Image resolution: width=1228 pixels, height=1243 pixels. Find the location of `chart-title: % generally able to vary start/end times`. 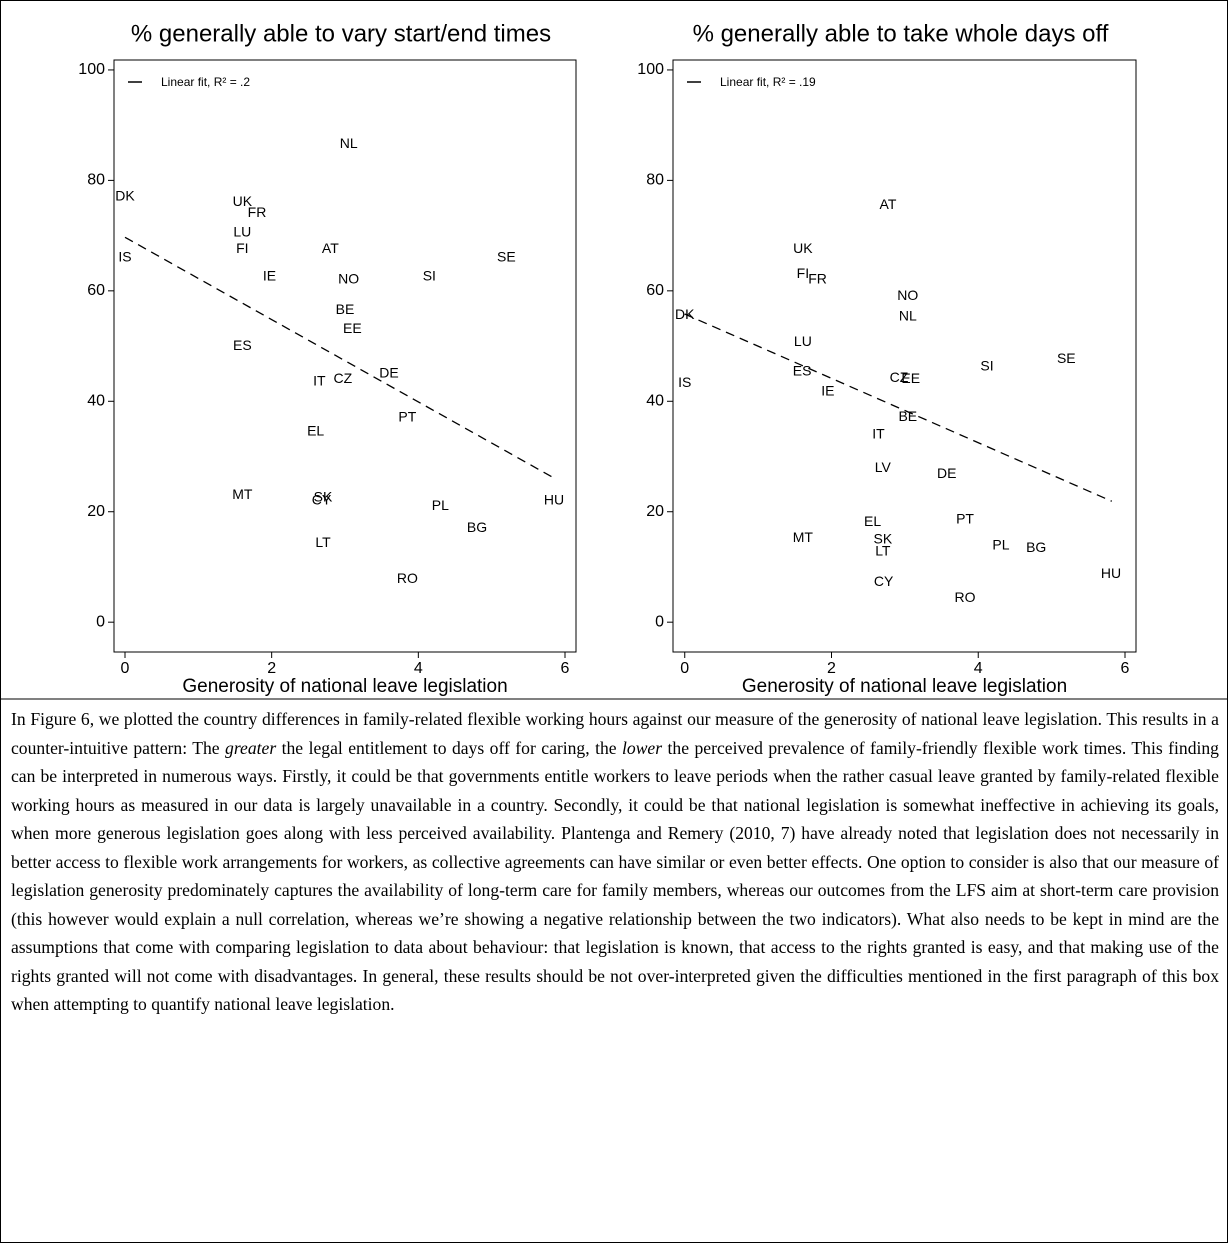

chart-title: % generally able to vary start/end times is located at coordinates (341, 33).